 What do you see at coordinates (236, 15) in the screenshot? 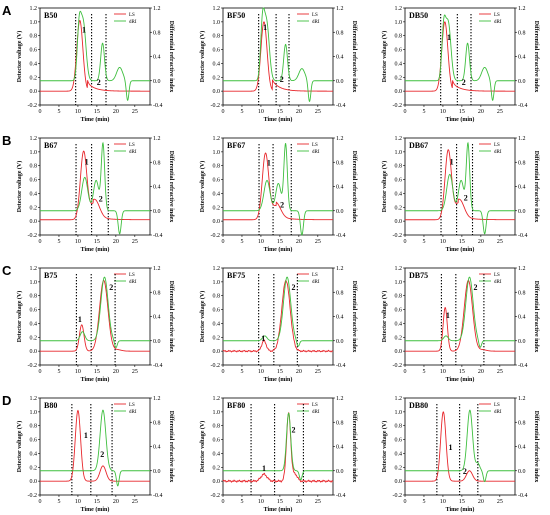
I see `panel-title: BF50` at bounding box center [236, 15].